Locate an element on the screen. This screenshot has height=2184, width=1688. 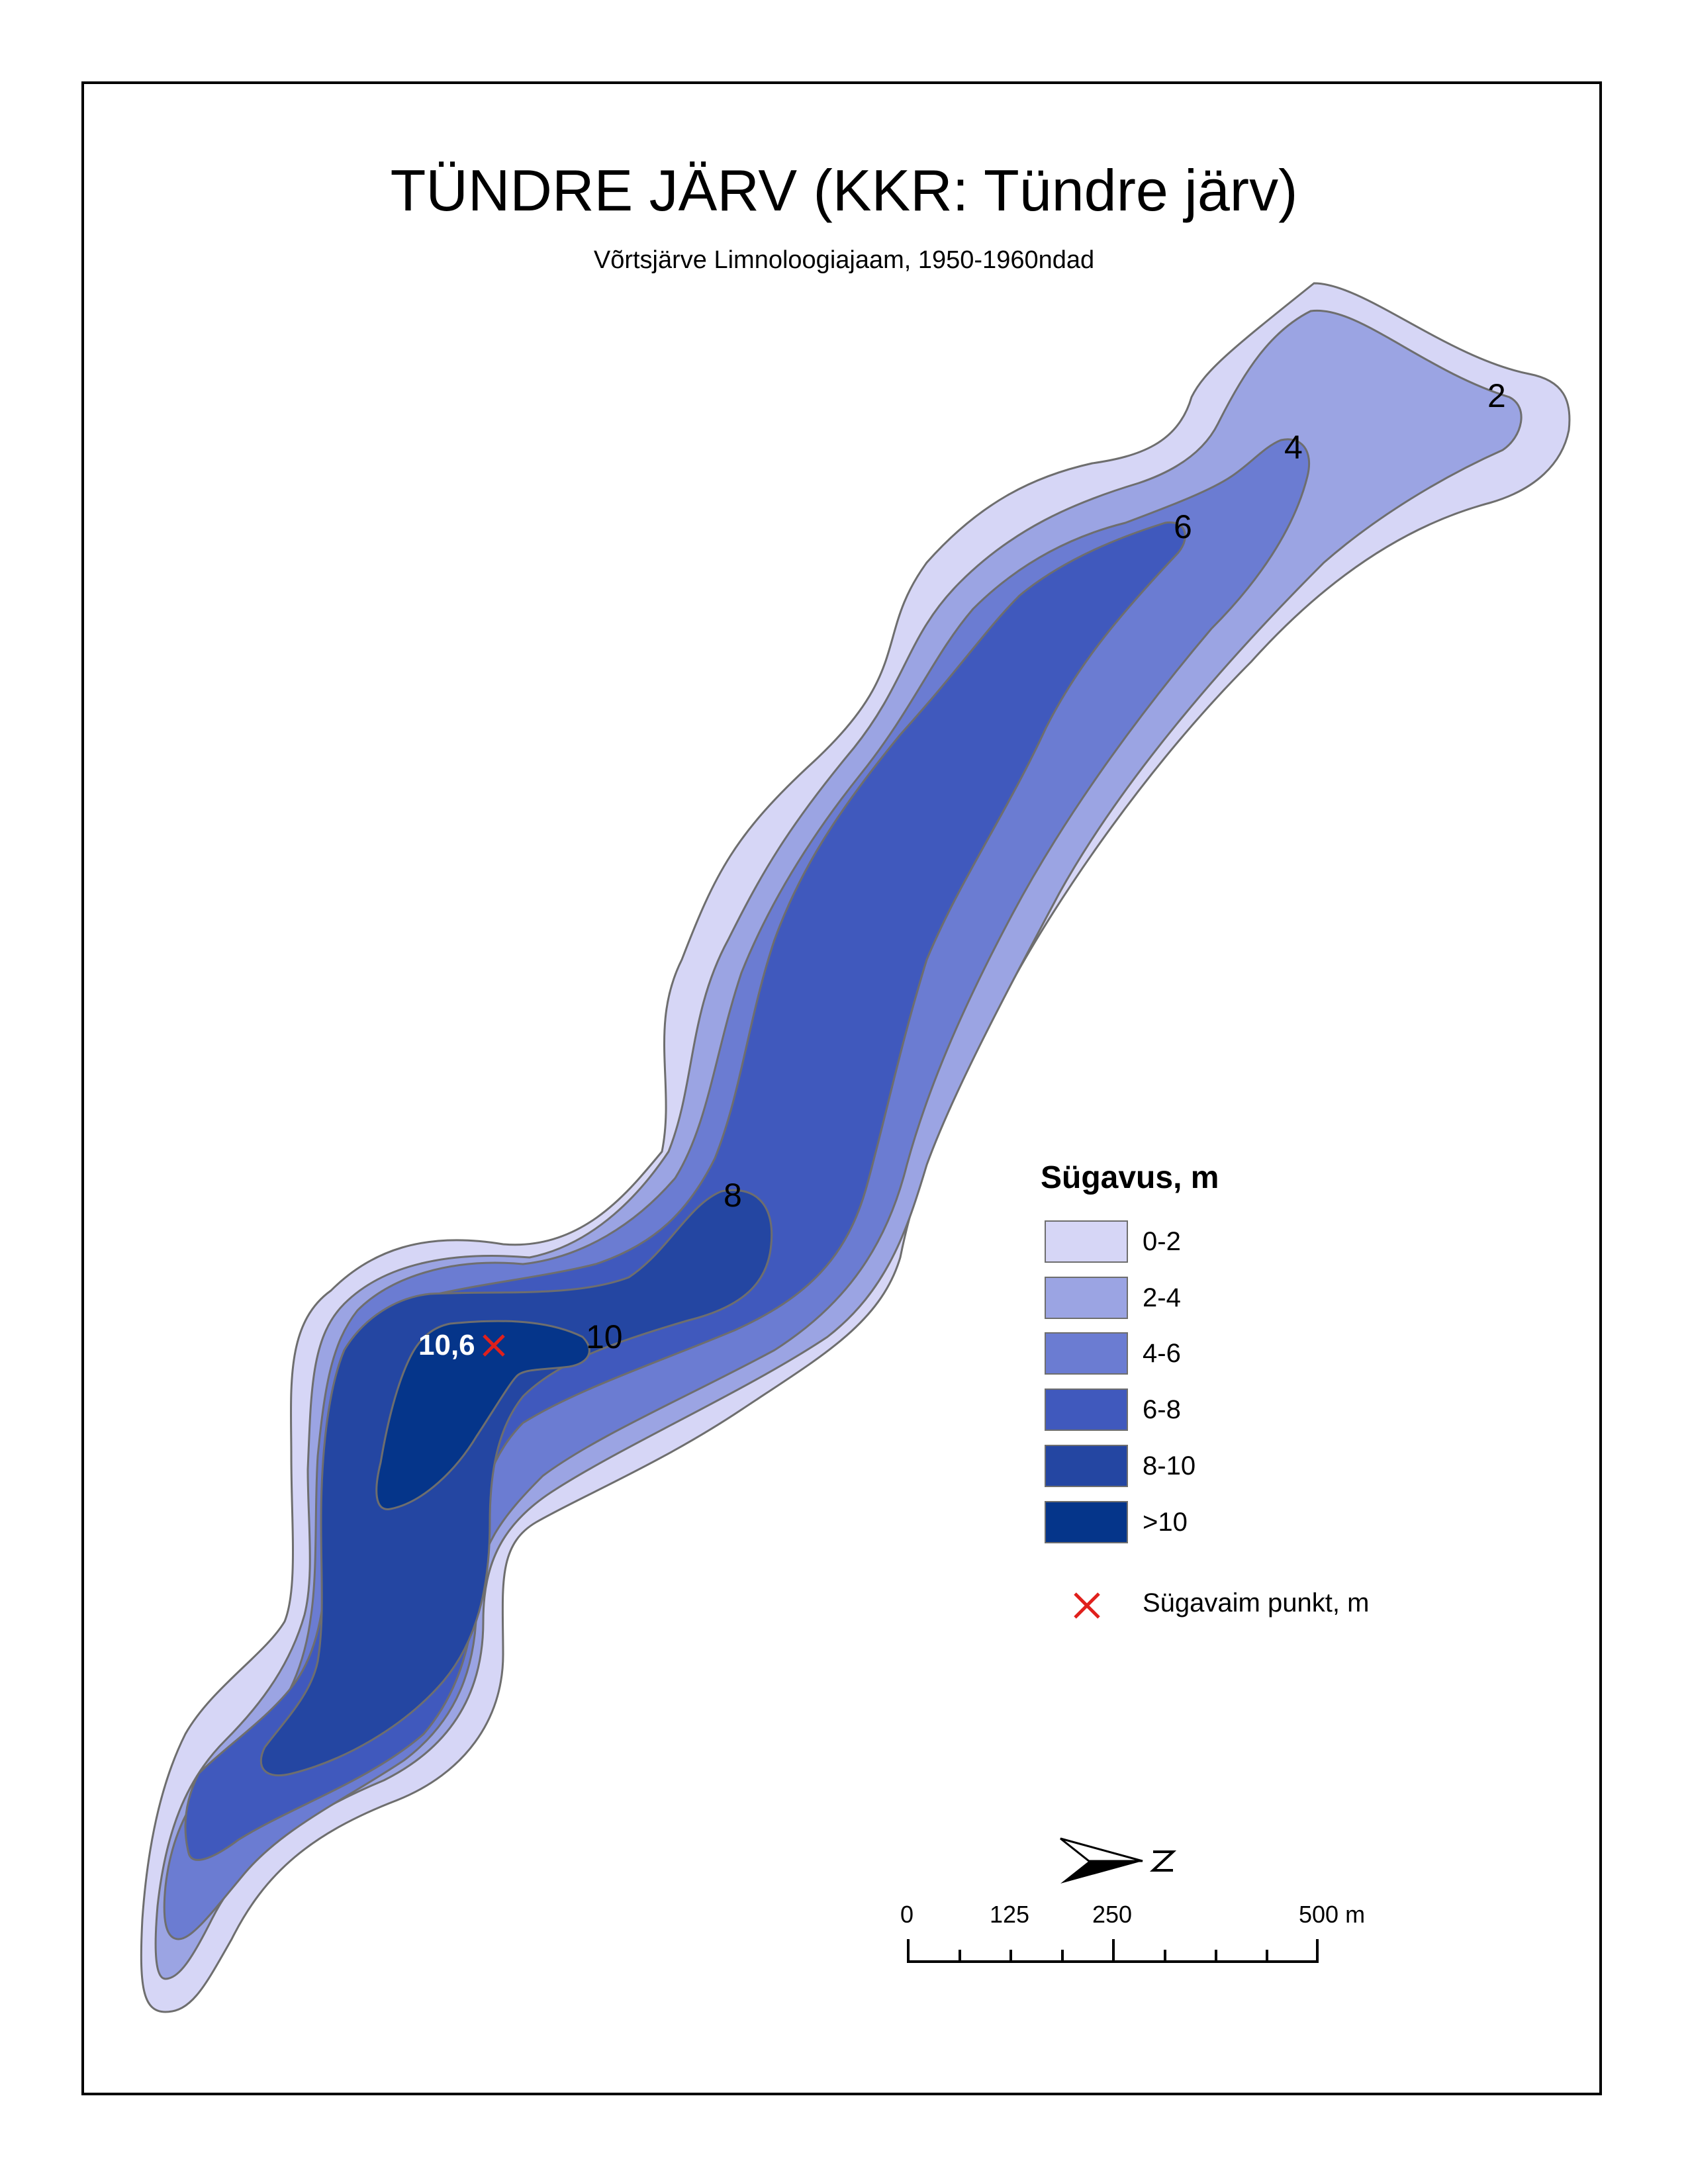
legend-label: >10 is located at coordinates (1165, 1522).